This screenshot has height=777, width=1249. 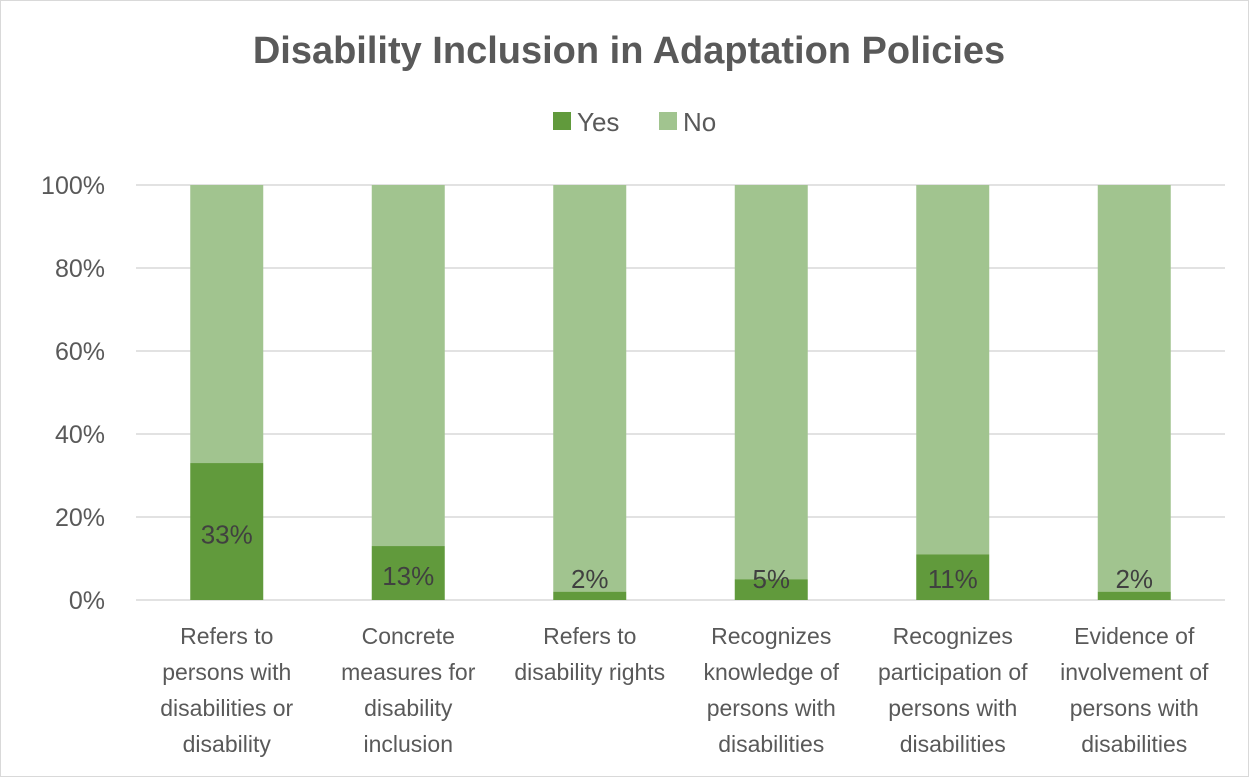 What do you see at coordinates (699, 122) in the screenshot?
I see `legend-label: No` at bounding box center [699, 122].